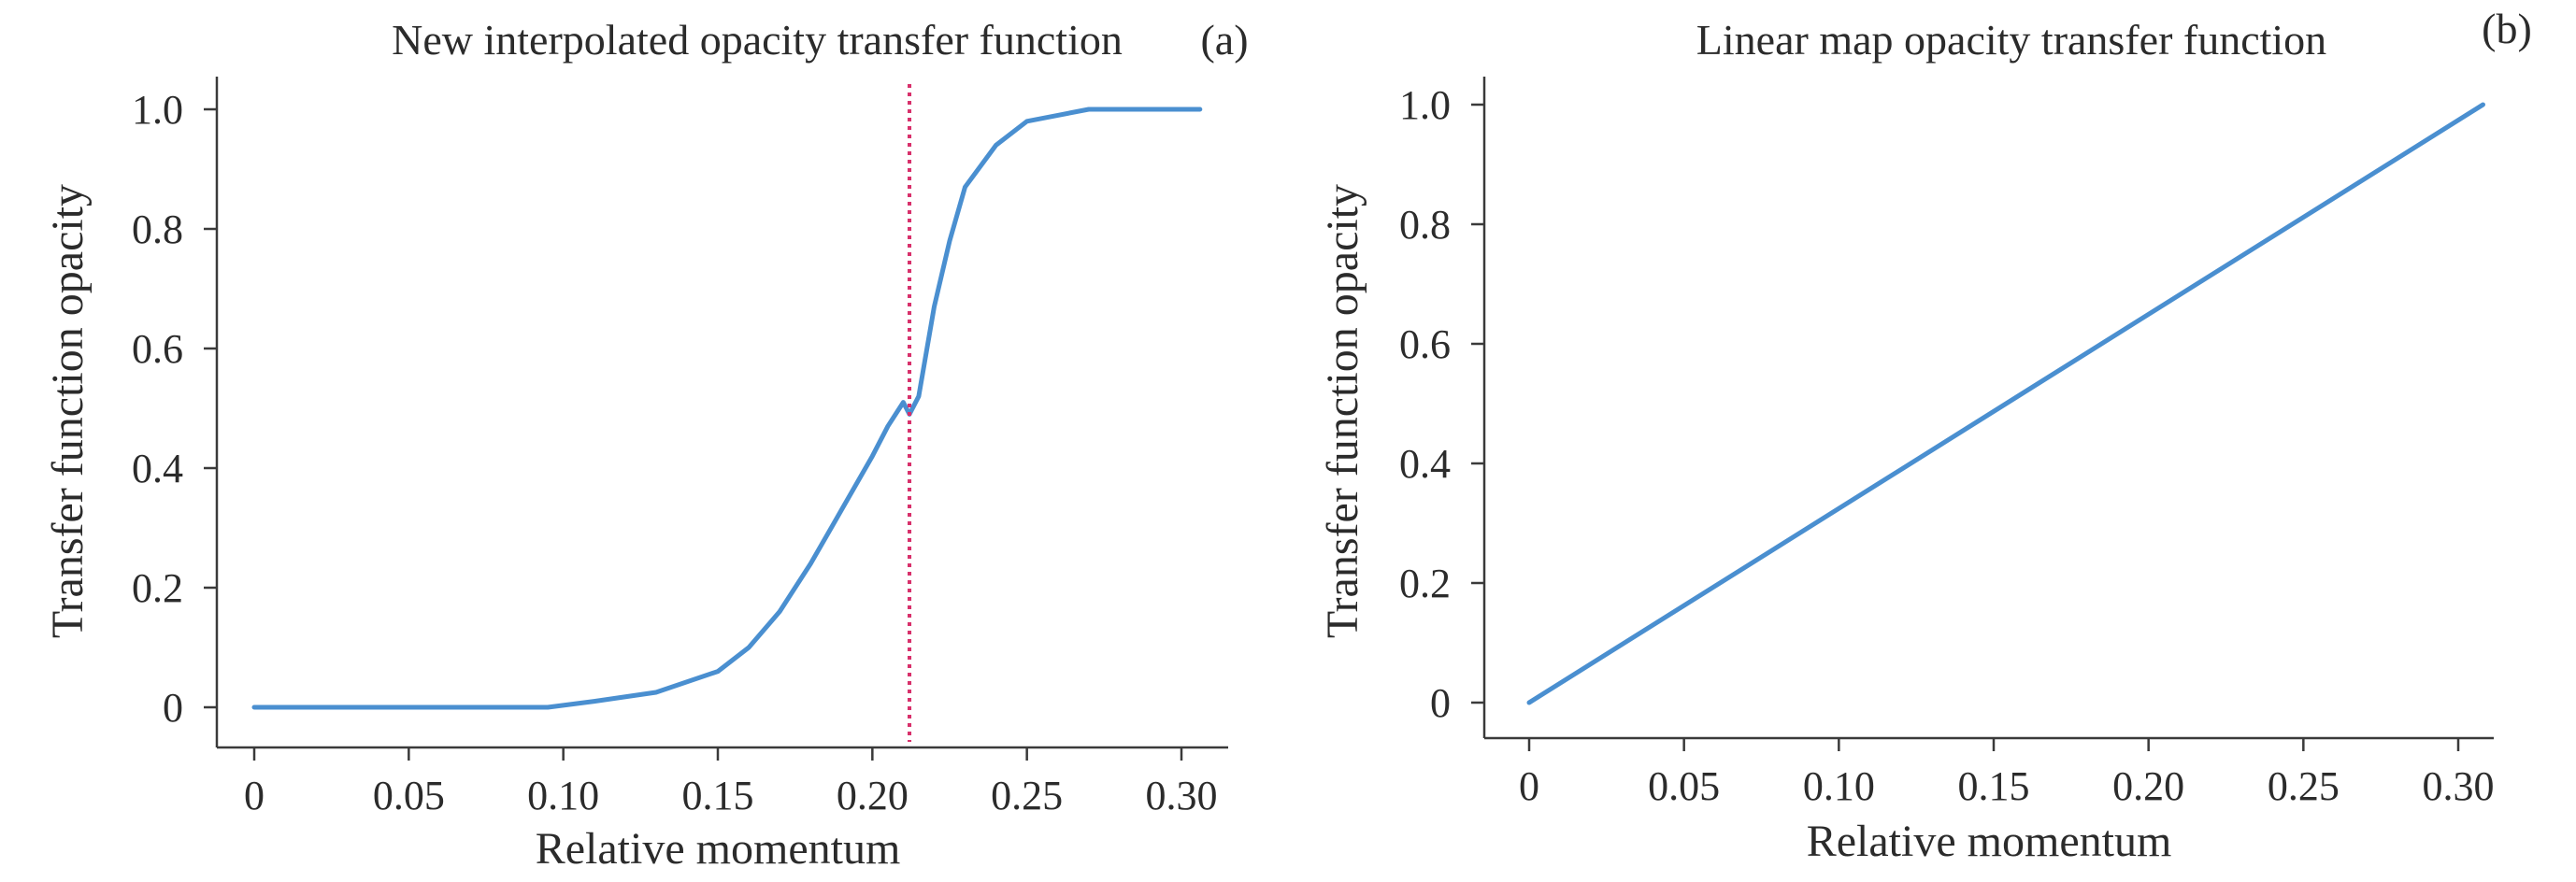 The image size is (2576, 882). What do you see at coordinates (1990, 841) in the screenshot?
I see `panel-b-x-axis-label: Relative momentum` at bounding box center [1990, 841].